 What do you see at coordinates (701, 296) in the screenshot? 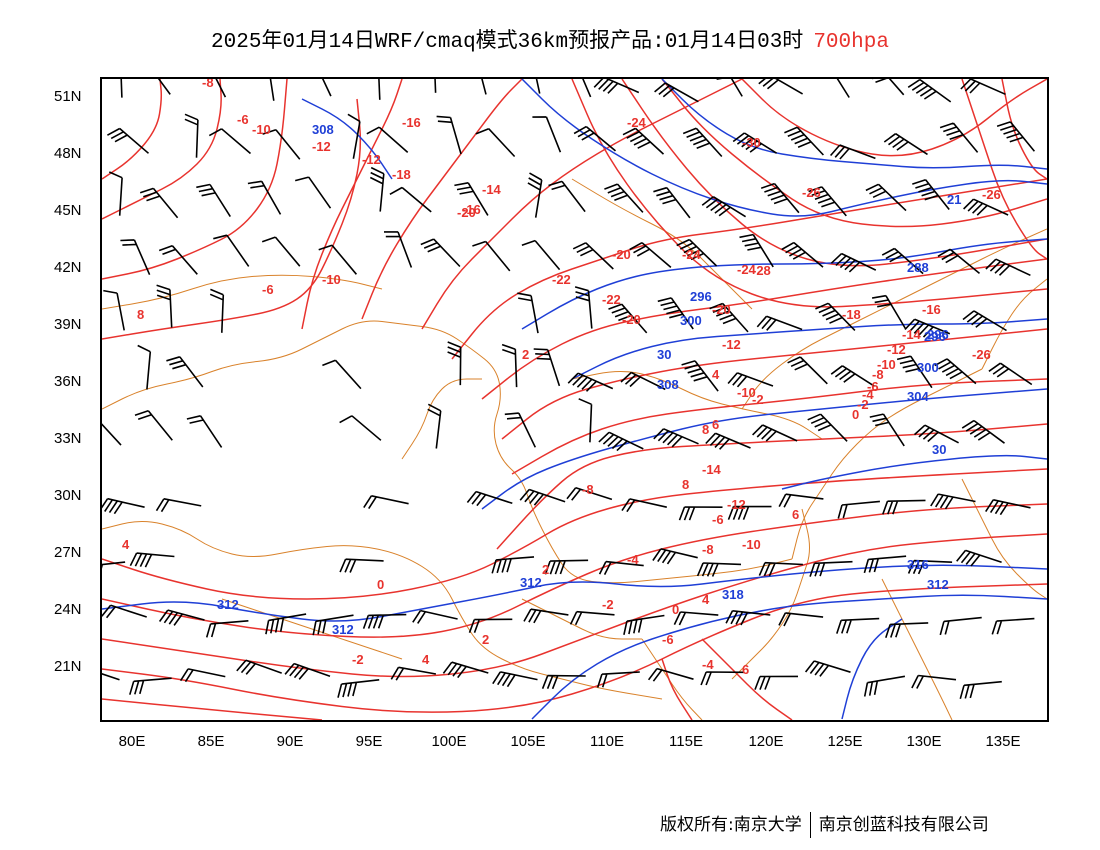
I see `geopotential-label: 296` at bounding box center [701, 296].